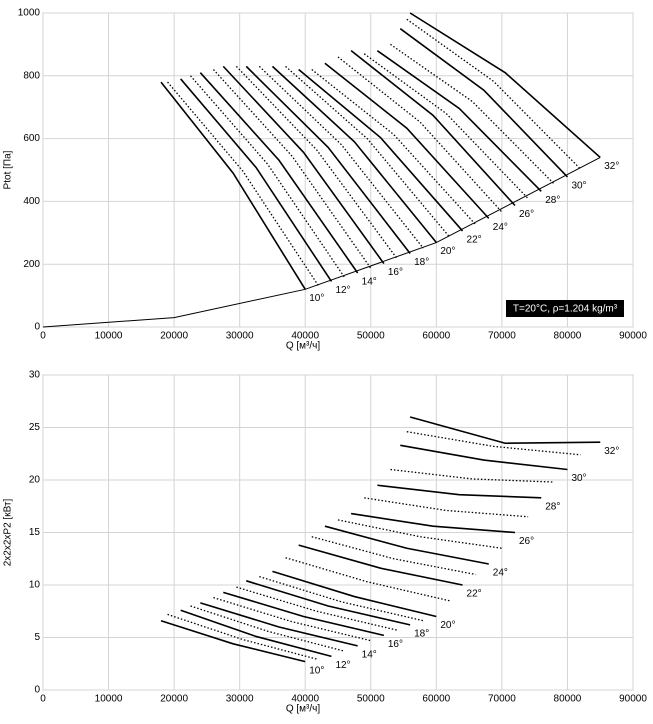 This screenshot has height=724, width=653. Describe the element at coordinates (35, 375) in the screenshot. I see `y-tick-label: 30` at that location.